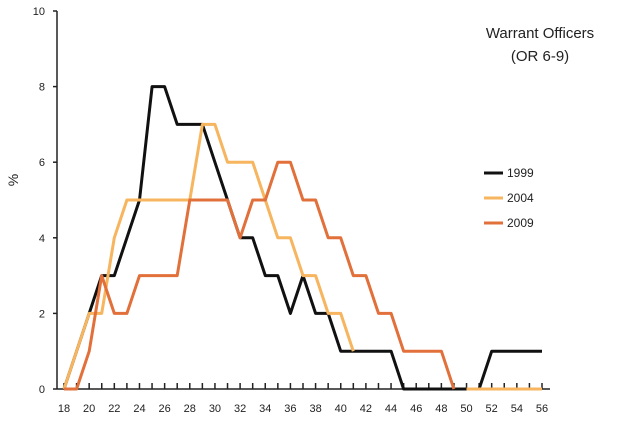 Image resolution: width=629 pixels, height=423 pixels. I want to click on legend-label-2004: 2004, so click(520, 198).